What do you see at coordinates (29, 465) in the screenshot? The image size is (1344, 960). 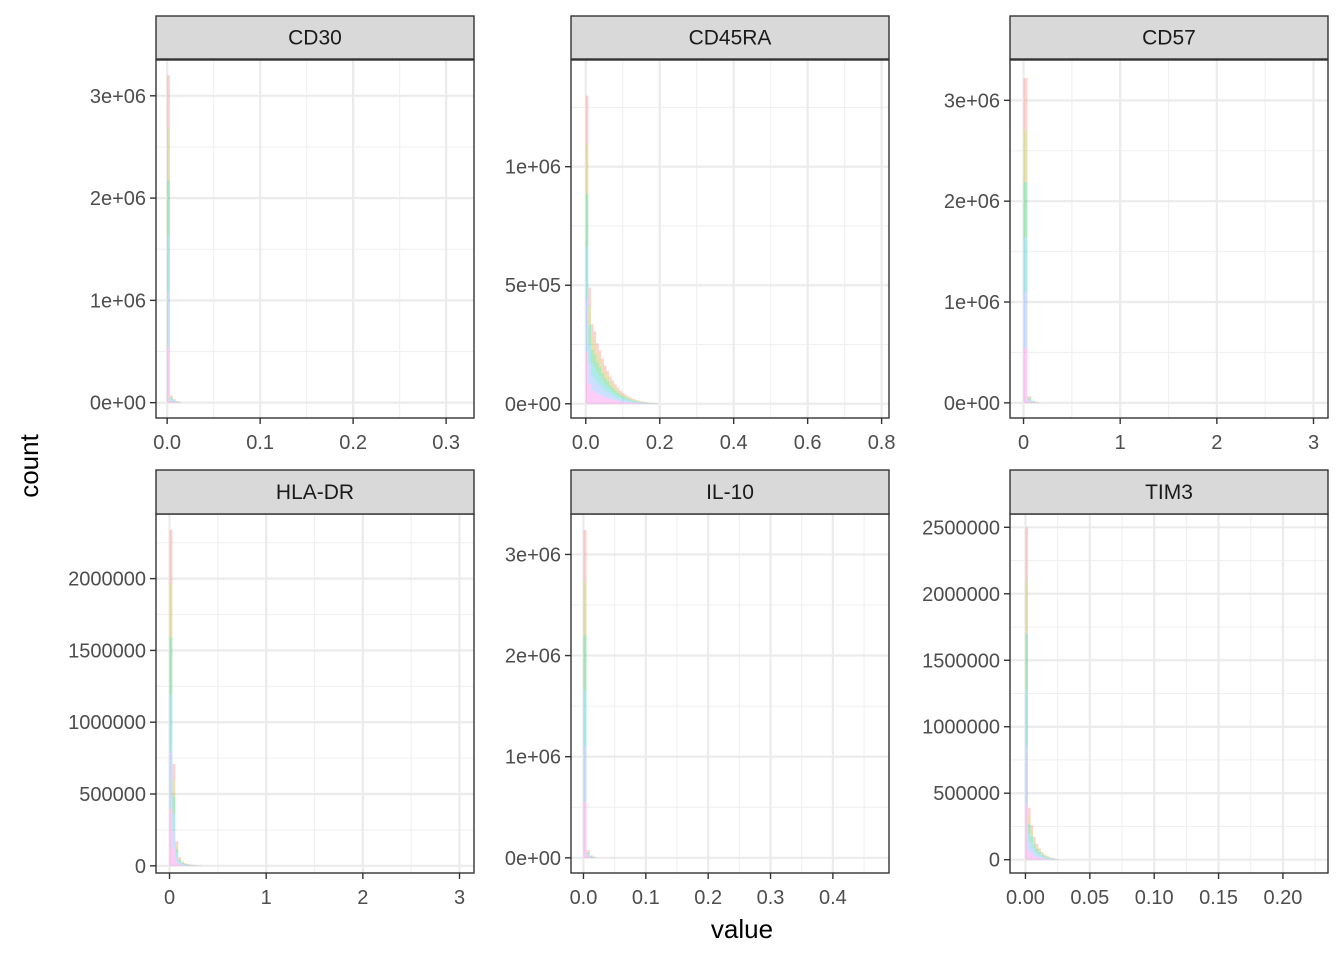 I see `y-axis-title: count` at bounding box center [29, 465].